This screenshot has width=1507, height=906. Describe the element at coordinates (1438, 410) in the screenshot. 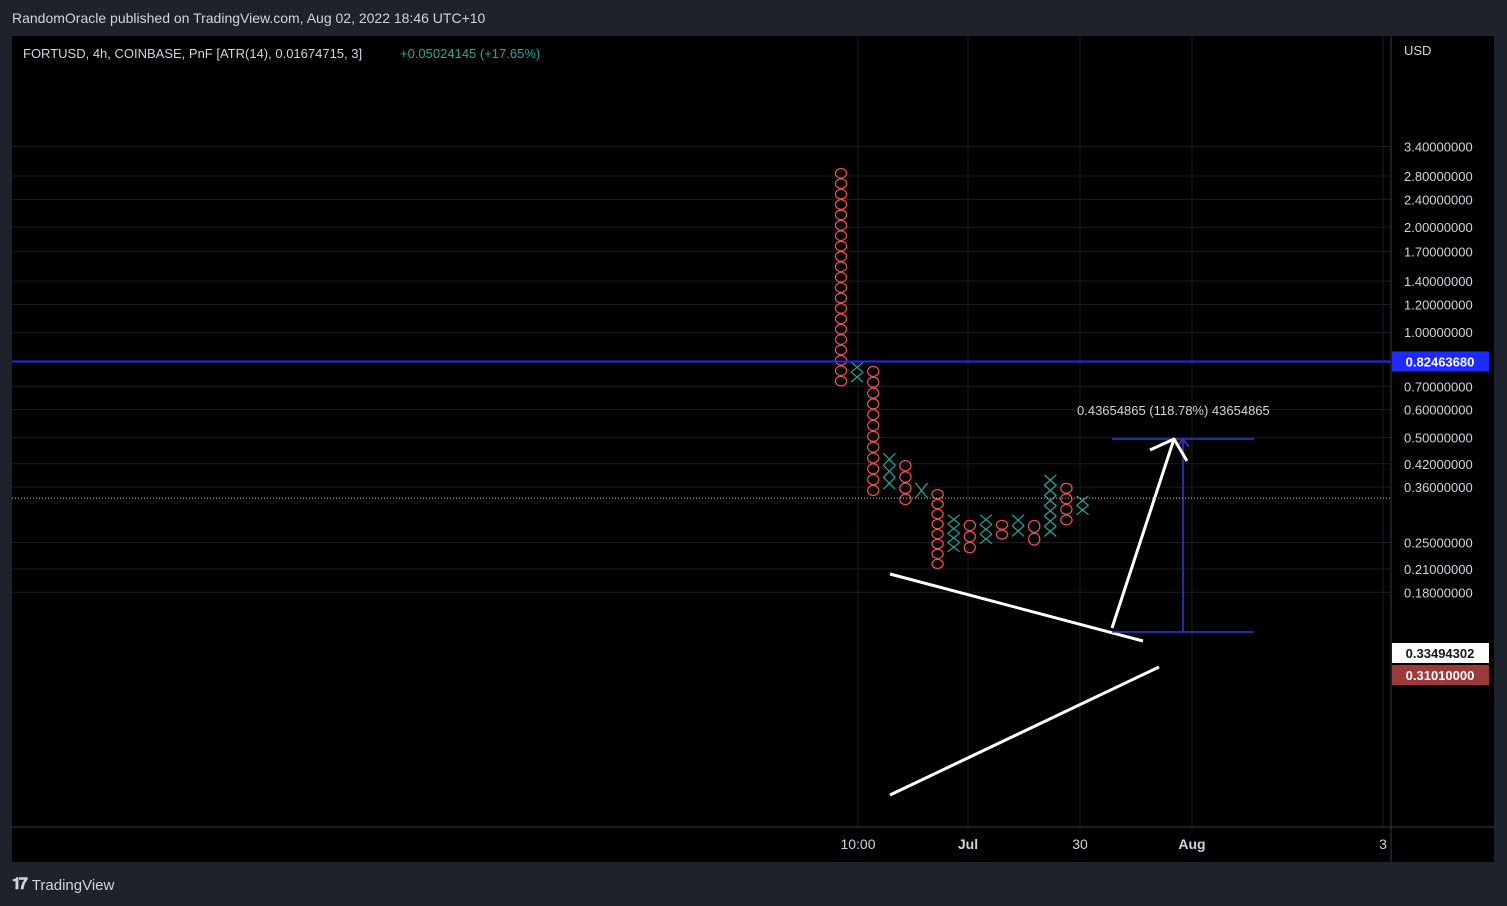

I see `y-tick-label: 0.60000000` at that location.